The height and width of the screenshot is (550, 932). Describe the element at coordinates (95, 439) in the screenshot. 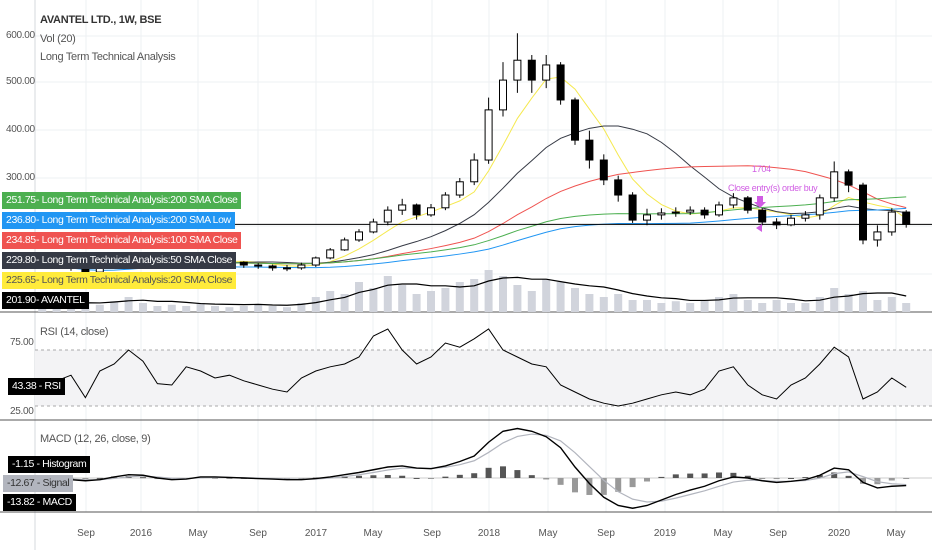

I see `macd-title: MACD (12, 26, close, 9)` at that location.